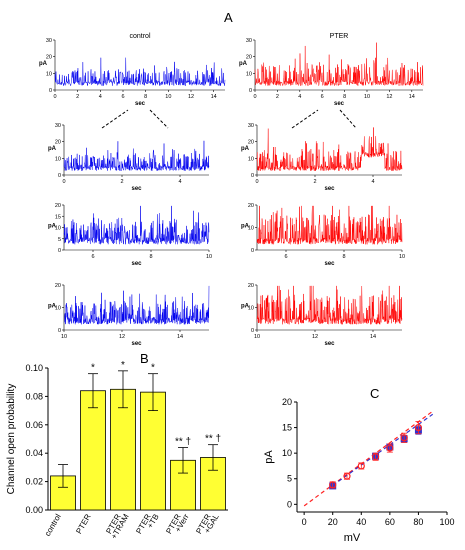  Describe the element at coordinates (390, 522) in the screenshot. I see `x-tick-label: 60` at that location.